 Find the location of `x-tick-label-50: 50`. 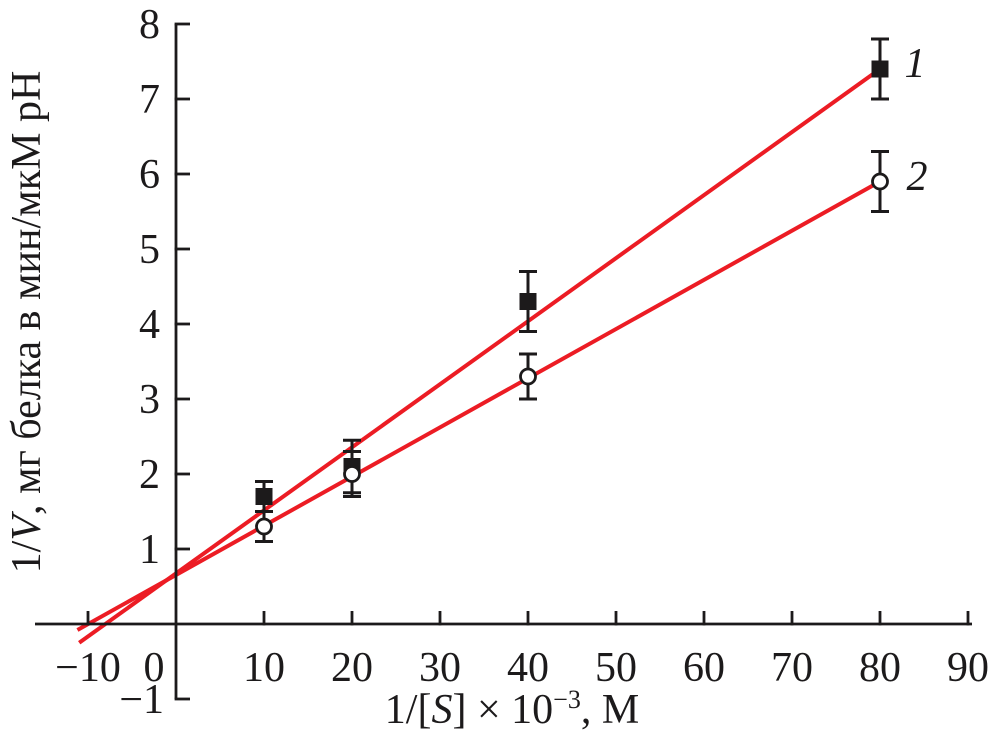

x-tick-label-50: 50 is located at coordinates (616, 668).